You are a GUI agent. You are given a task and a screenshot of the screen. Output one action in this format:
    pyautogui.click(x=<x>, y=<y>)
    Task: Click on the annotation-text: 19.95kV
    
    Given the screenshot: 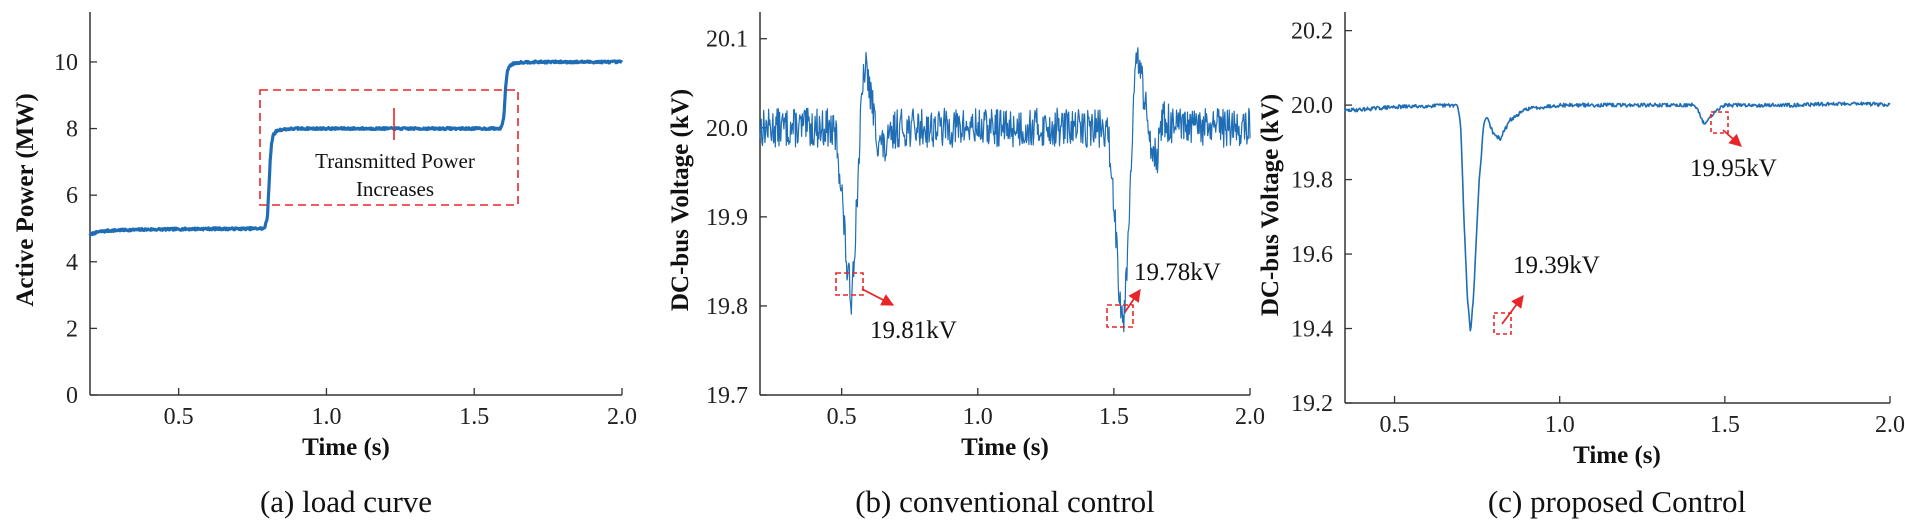 What is the action you would take?
    pyautogui.click(x=1733, y=168)
    